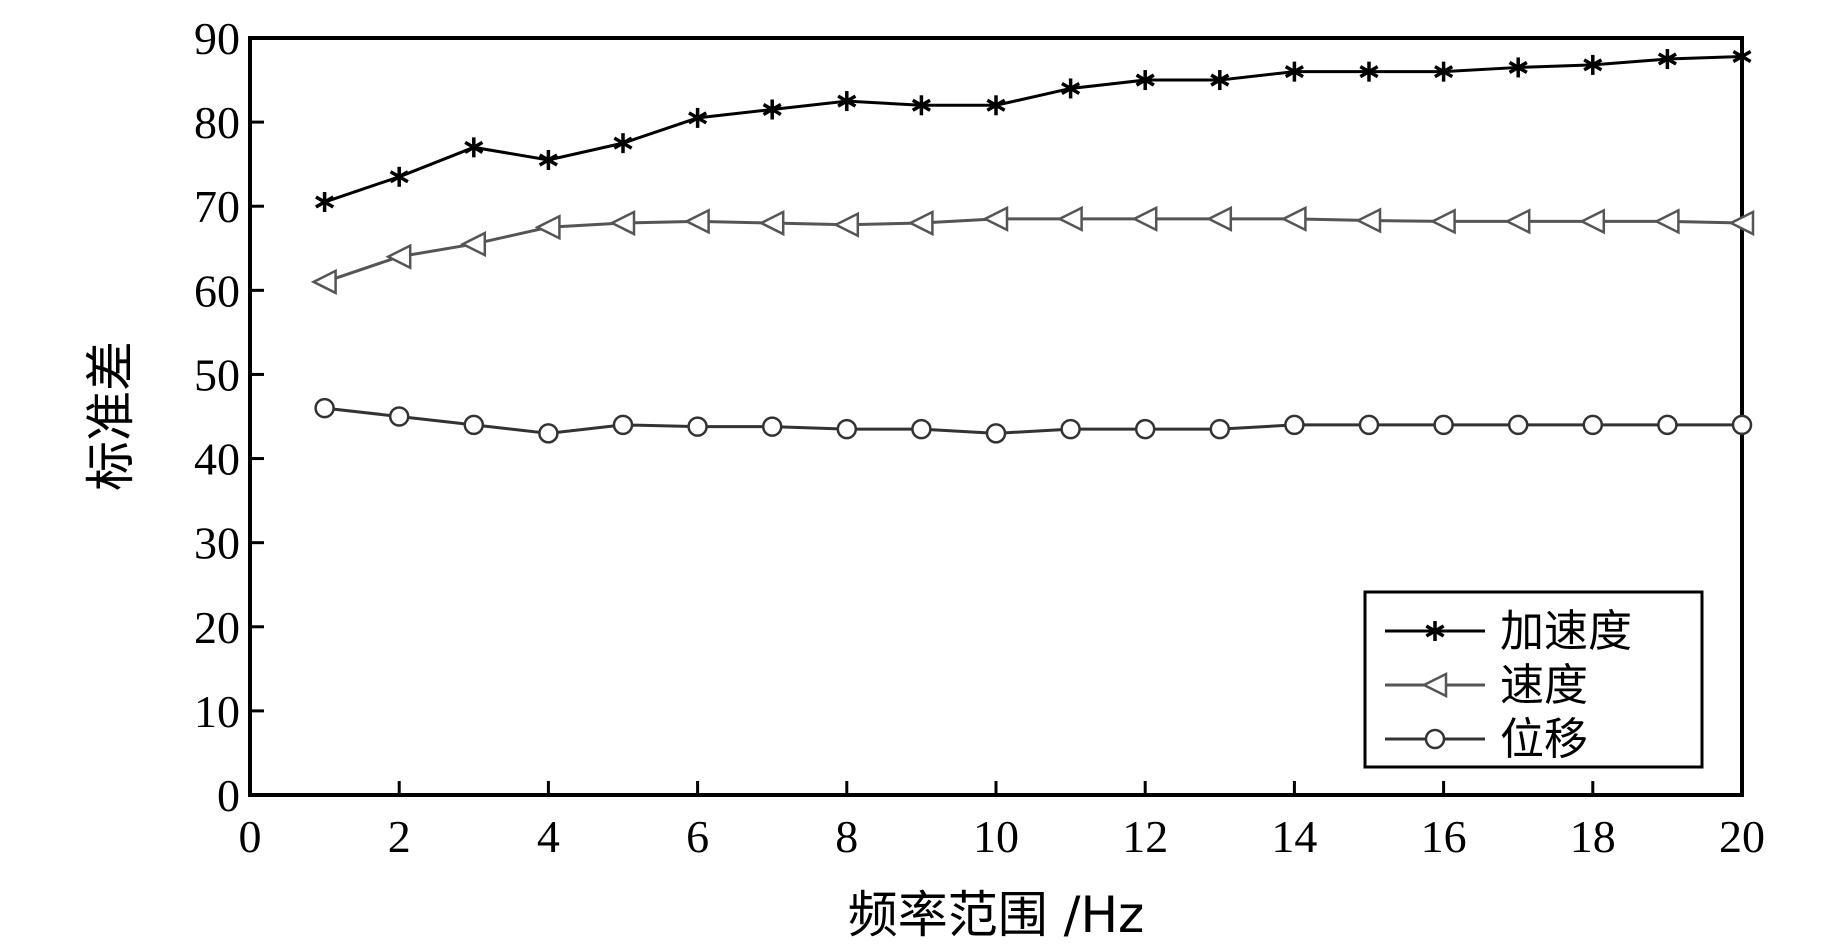 Image resolution: width=1843 pixels, height=945 pixels. I want to click on x-tick-label: 12, so click(1145, 836).